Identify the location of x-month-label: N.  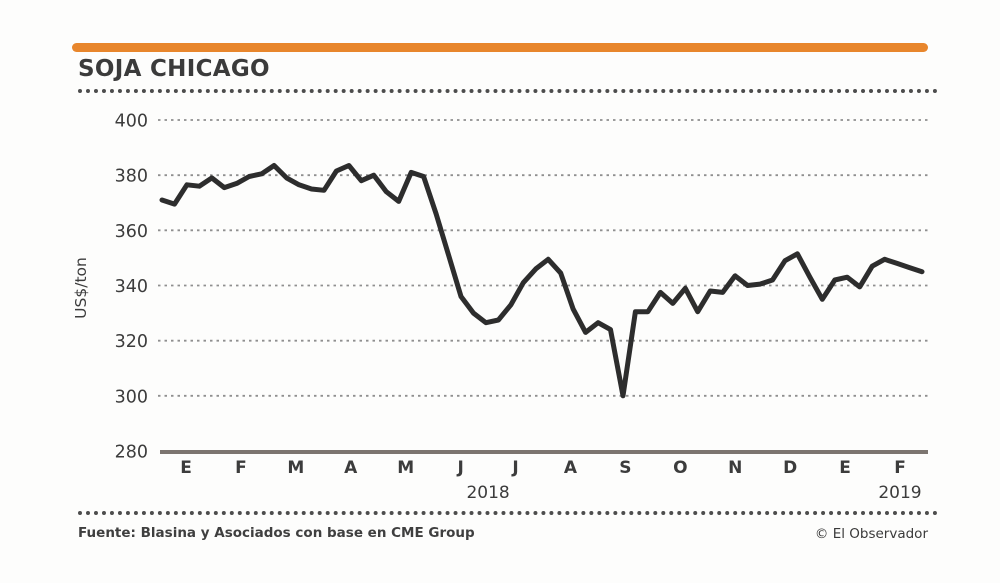
(735, 468).